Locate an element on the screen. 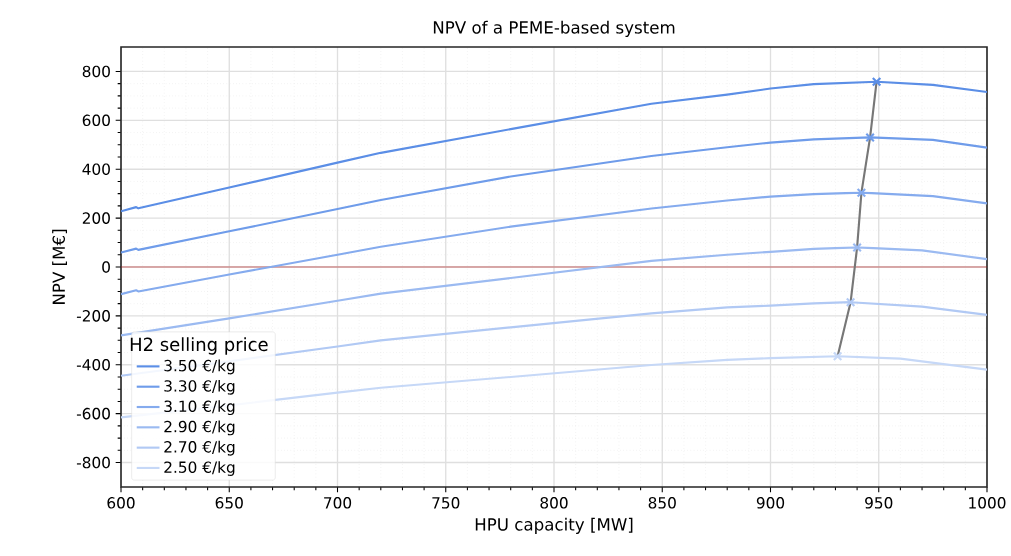 The width and height of the screenshot is (1011, 556). x-tick-label: 650 is located at coordinates (229, 503).